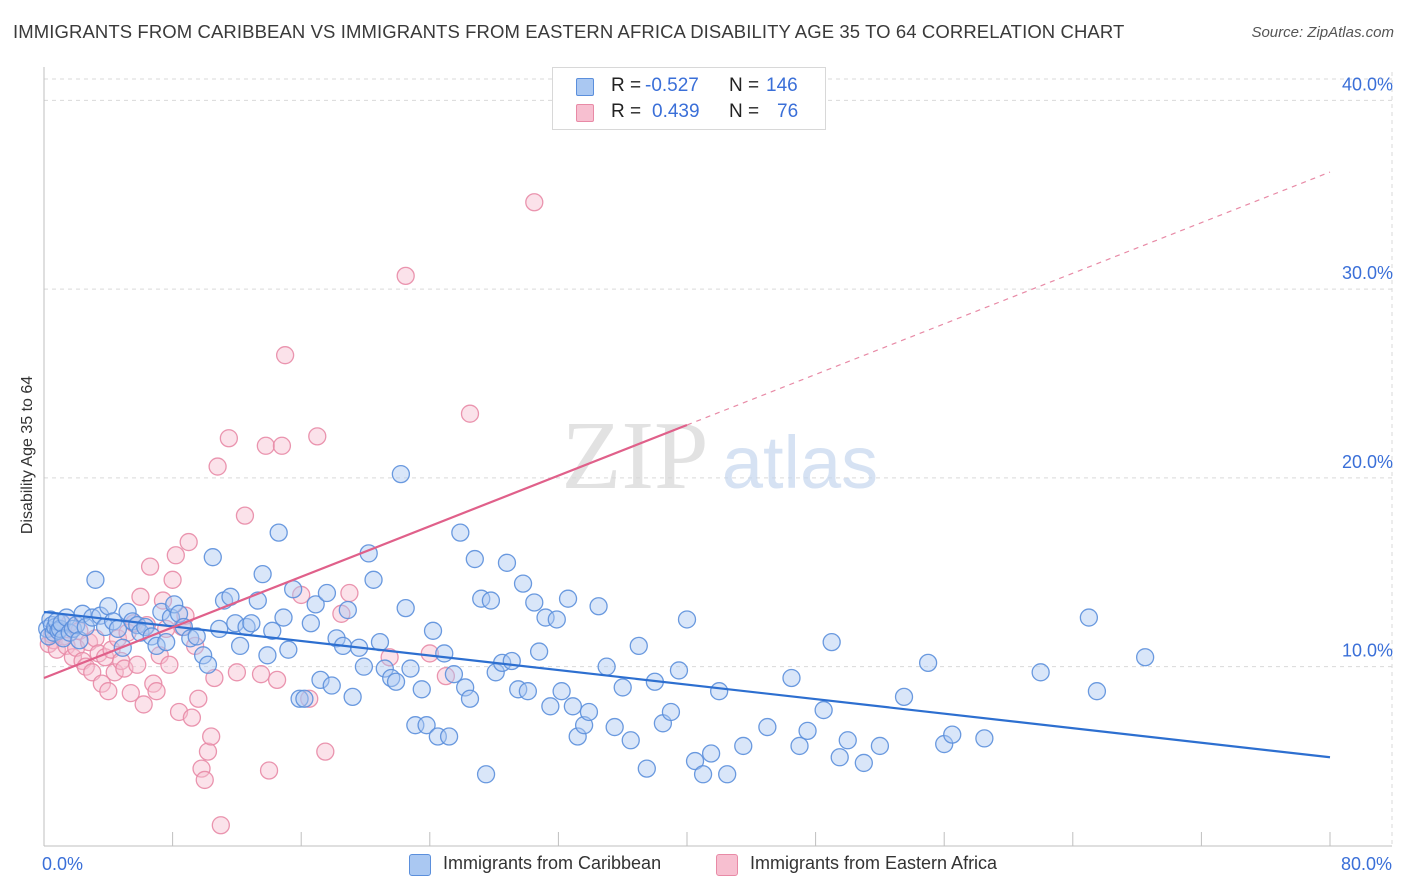  What do you see at coordinates (720, 456) in the screenshot?
I see `watermark: ZIP atlas` at bounding box center [720, 456].